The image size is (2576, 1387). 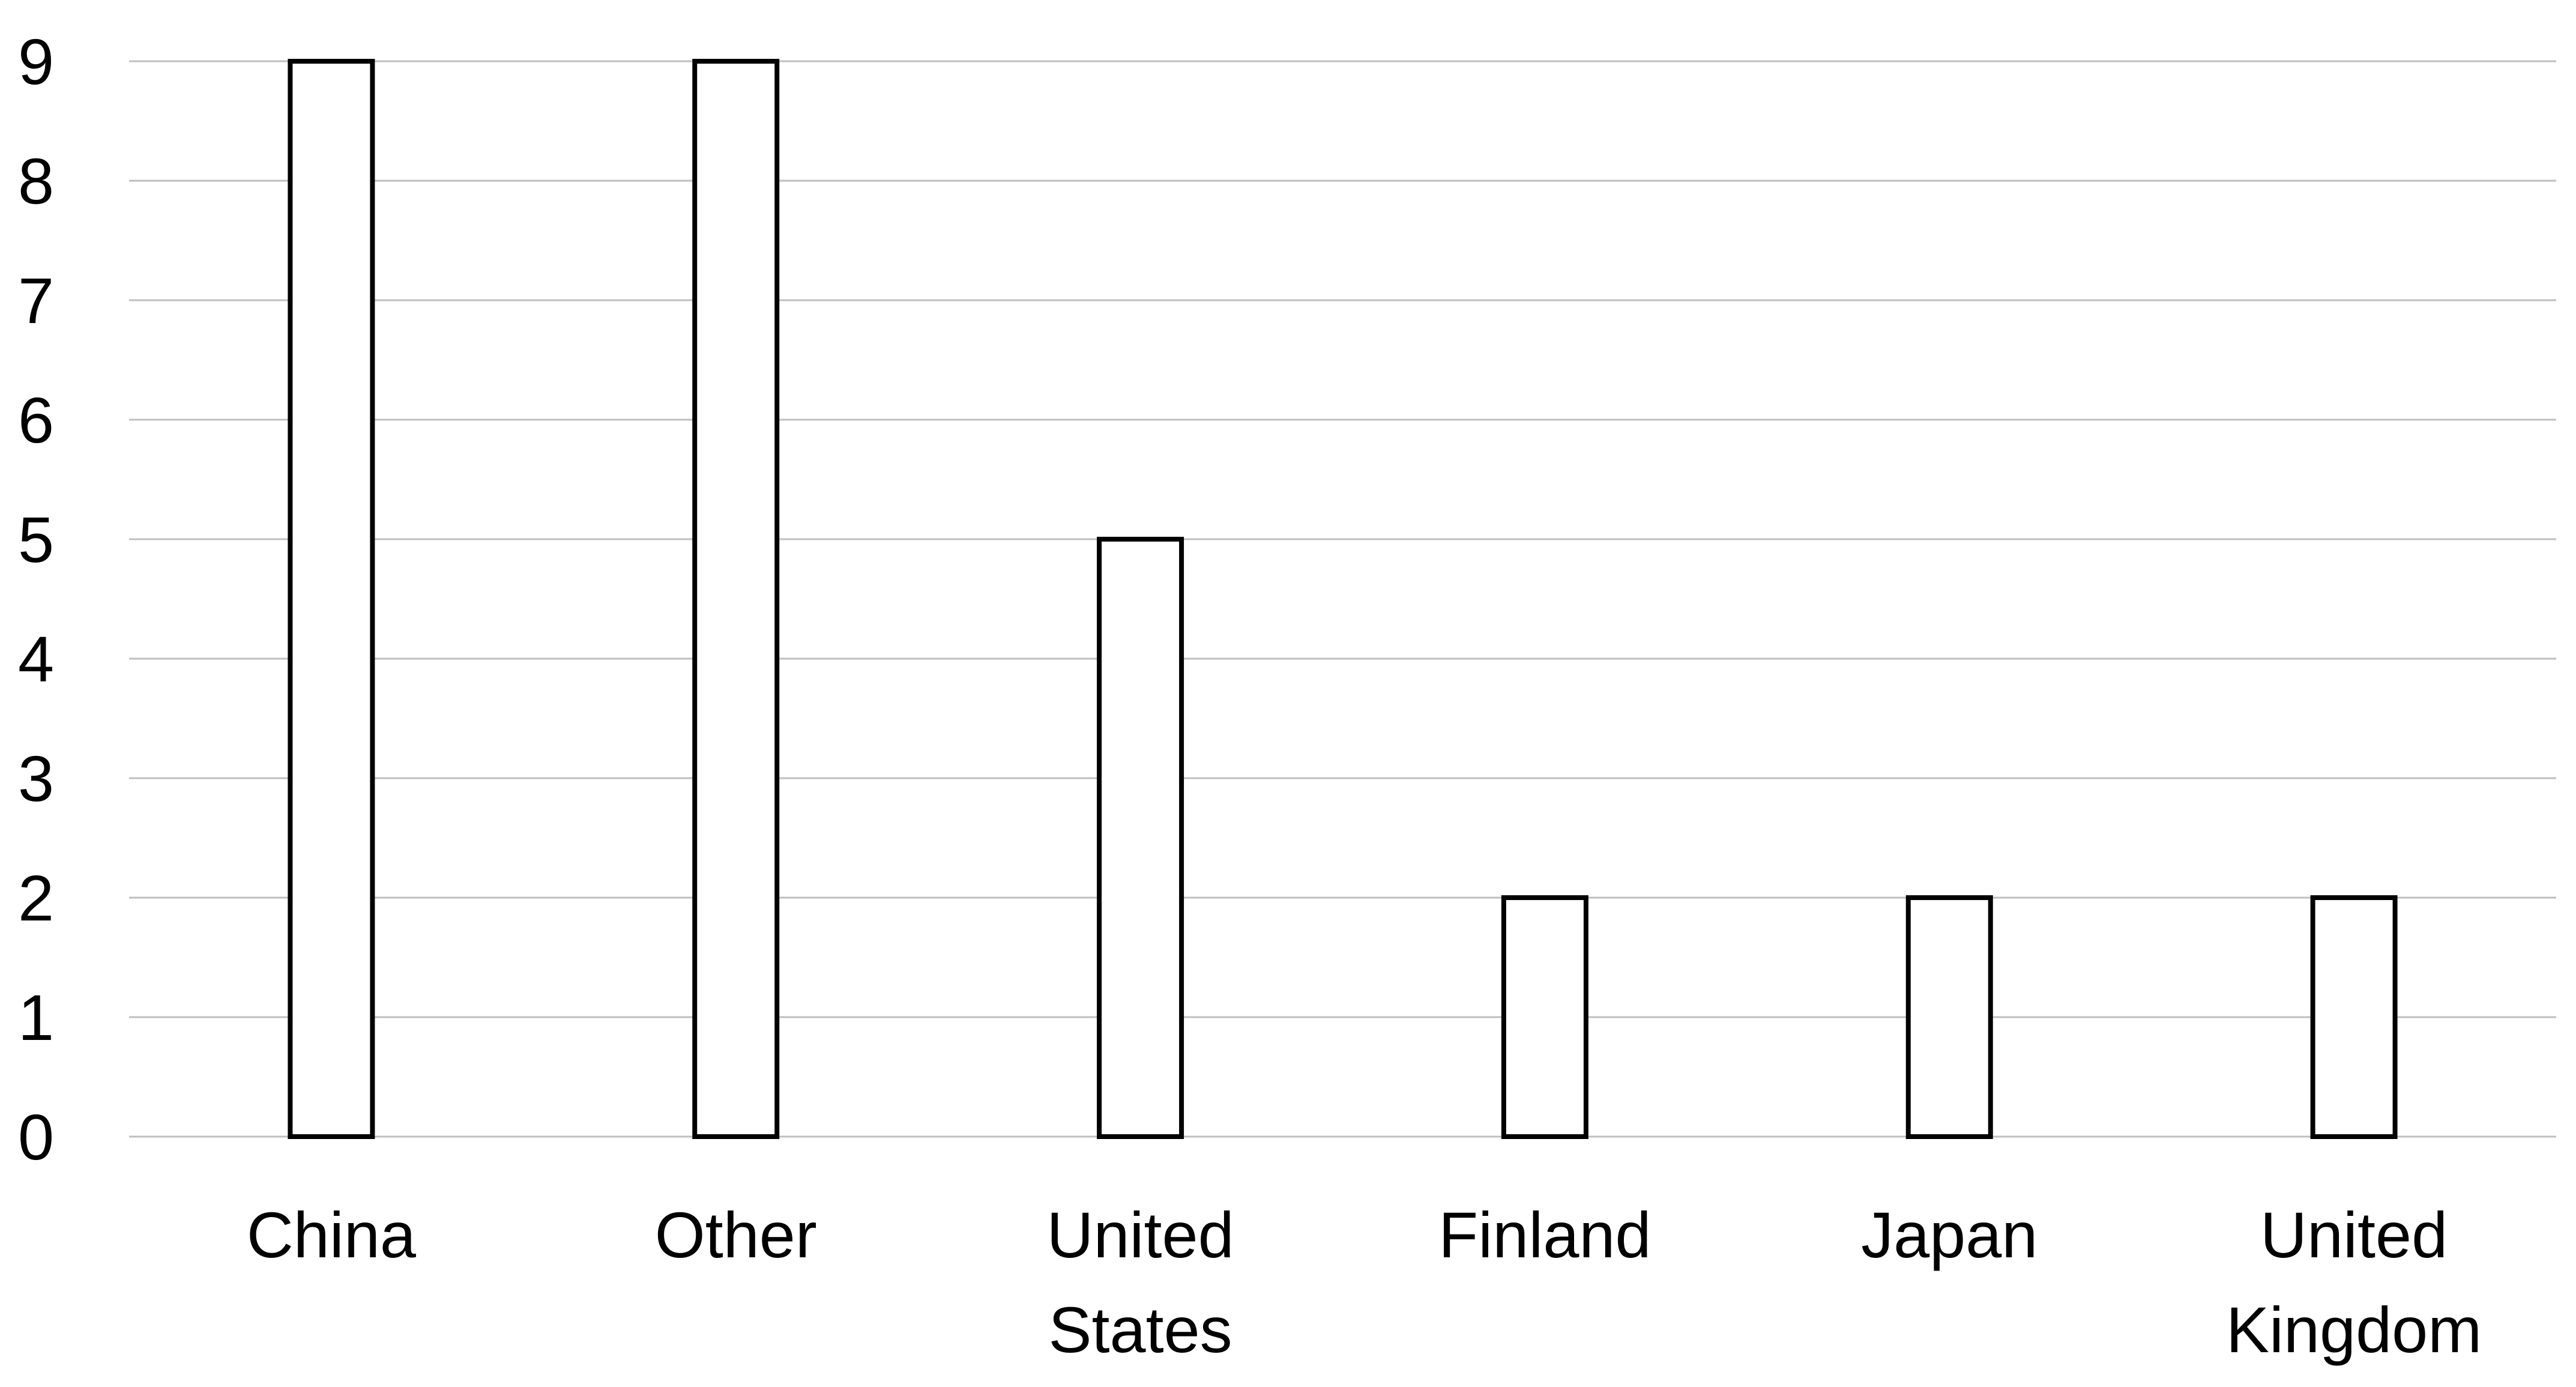 What do you see at coordinates (36, 300) in the screenshot?
I see `y-tick-label: 7` at bounding box center [36, 300].